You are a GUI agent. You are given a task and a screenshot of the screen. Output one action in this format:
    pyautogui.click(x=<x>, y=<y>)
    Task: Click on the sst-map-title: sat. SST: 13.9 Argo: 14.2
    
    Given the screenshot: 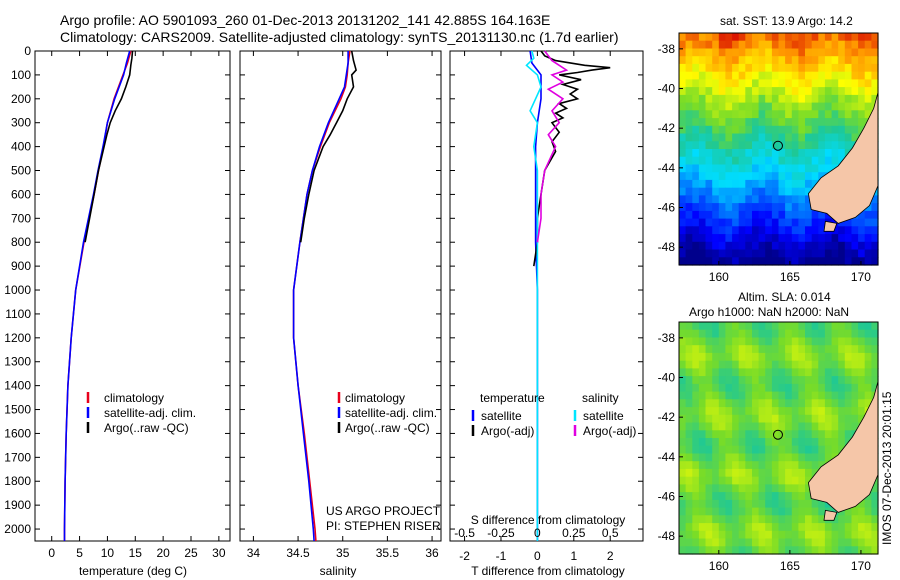 What is the action you would take?
    pyautogui.click(x=786, y=21)
    